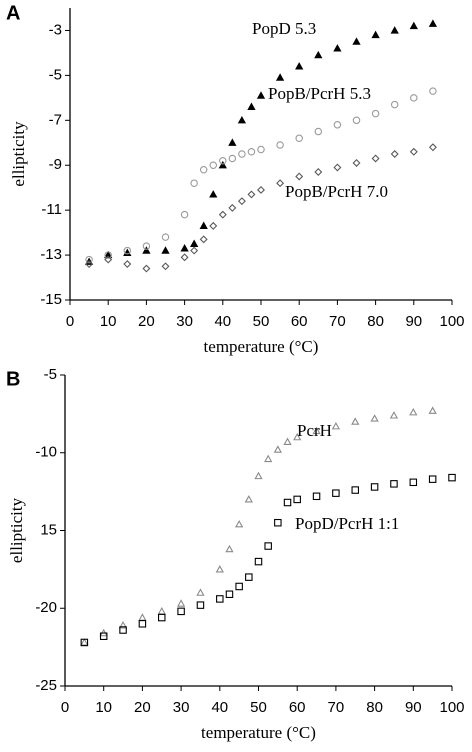 Image resolution: width=472 pixels, height=752 pixels. What do you see at coordinates (46, 685) in the screenshot?
I see `y-tick-label: -25` at bounding box center [46, 685].